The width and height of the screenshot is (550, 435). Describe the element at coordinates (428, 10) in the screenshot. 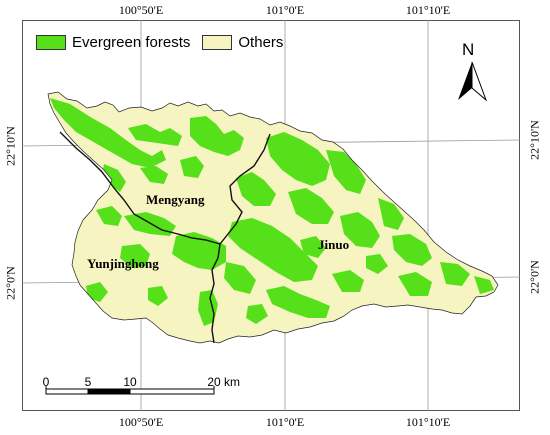

I see `top-lon-label-3: 101°10'E` at that location.